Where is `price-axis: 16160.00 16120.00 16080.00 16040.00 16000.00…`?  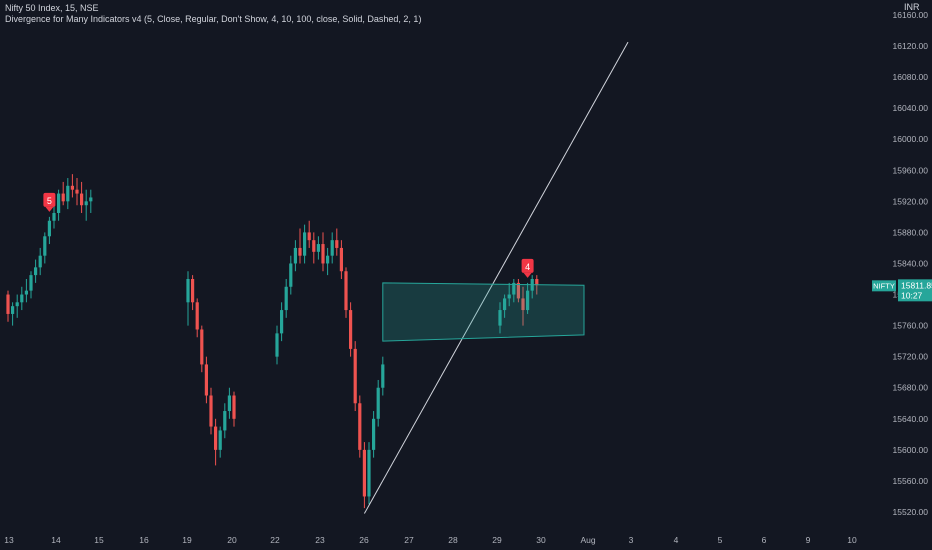 price-axis: 16160.00 16120.00 16080.00 16040.00 16000.00… is located at coordinates (911, 263).